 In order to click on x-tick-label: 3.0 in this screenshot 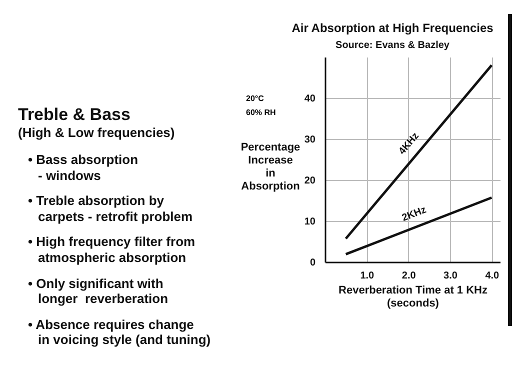, I will do `click(451, 276)`.